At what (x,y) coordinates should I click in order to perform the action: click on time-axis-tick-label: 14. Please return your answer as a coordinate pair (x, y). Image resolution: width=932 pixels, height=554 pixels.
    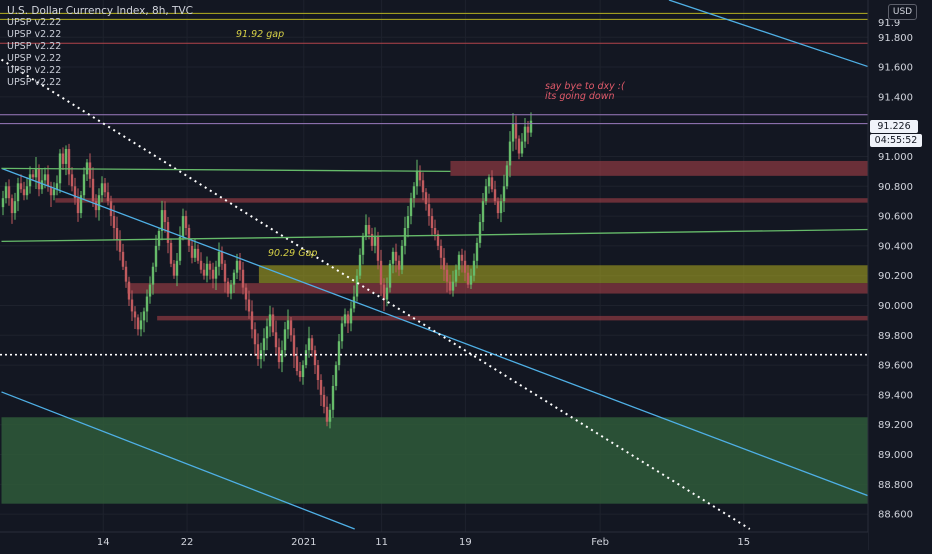
    Looking at the image, I should click on (103, 542).